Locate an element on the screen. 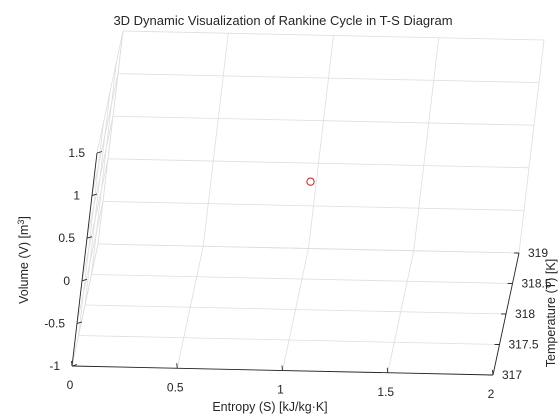 This screenshot has height=420, width=560. z-tick-label: -1 is located at coordinates (54, 366).